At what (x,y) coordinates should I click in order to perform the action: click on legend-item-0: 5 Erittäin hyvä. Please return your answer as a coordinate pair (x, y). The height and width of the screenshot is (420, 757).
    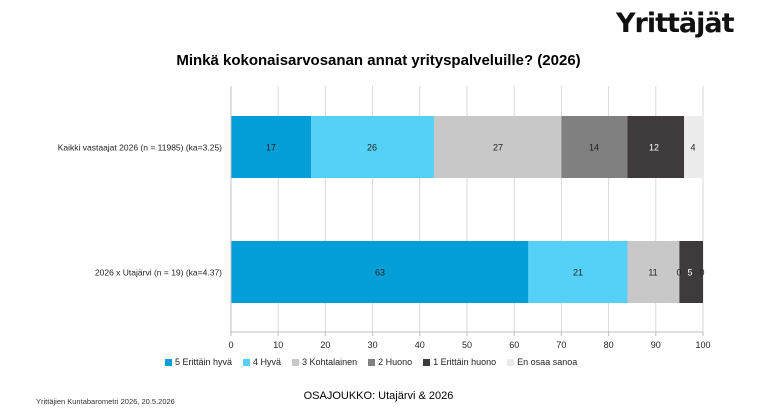
    Looking at the image, I should click on (198, 362).